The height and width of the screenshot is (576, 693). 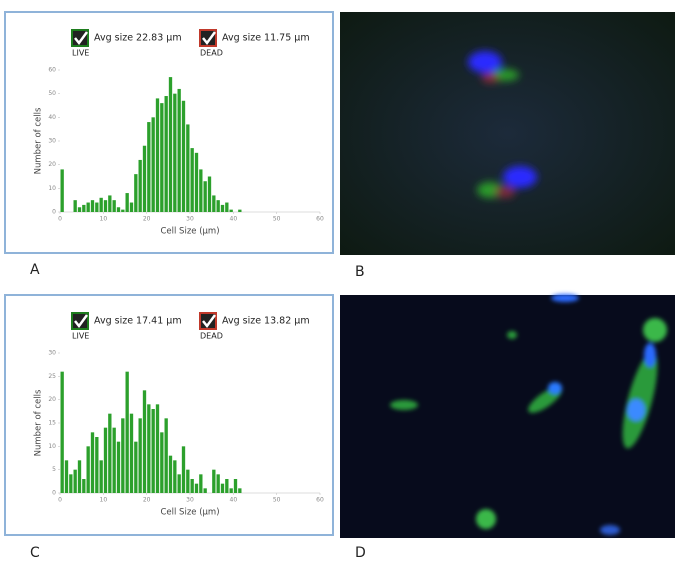 What do you see at coordinates (360, 553) in the screenshot?
I see `panel-label: D` at bounding box center [360, 553].